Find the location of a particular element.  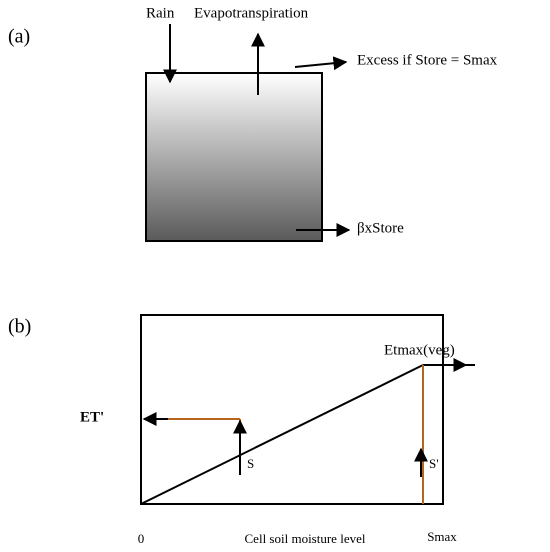

panel-label: (a) is located at coordinates (19, 37).